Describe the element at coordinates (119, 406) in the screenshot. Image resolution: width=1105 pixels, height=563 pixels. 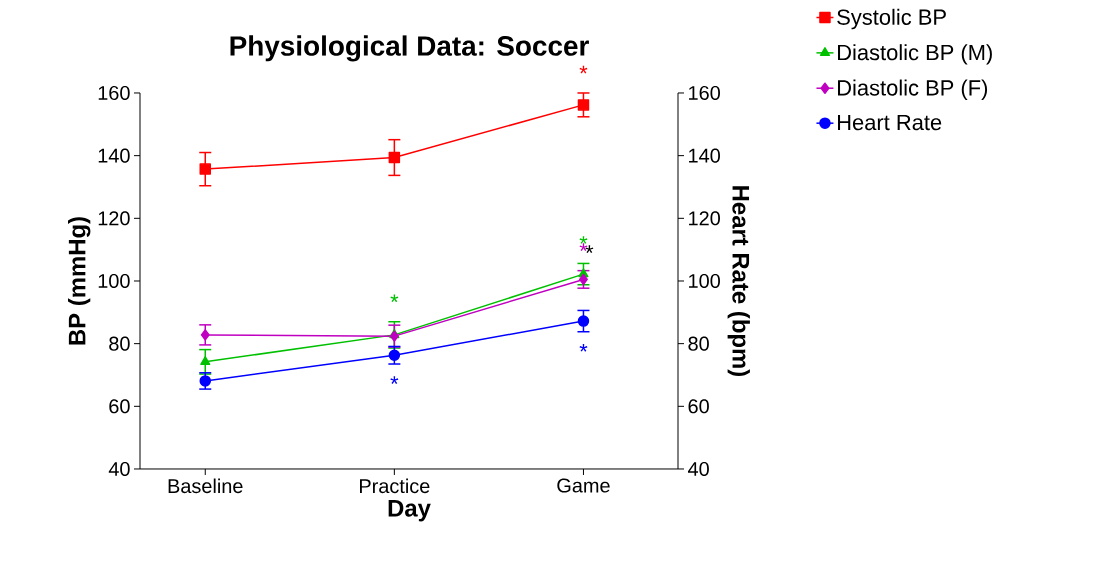
I see `y-tick-label: 60` at that location.